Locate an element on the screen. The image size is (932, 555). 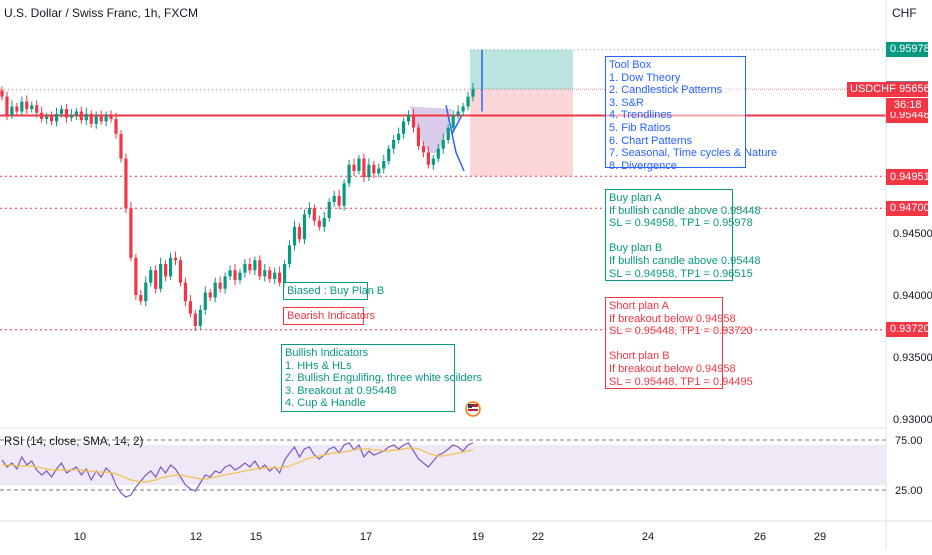
price-tag: 0.95978 is located at coordinates (908, 50).